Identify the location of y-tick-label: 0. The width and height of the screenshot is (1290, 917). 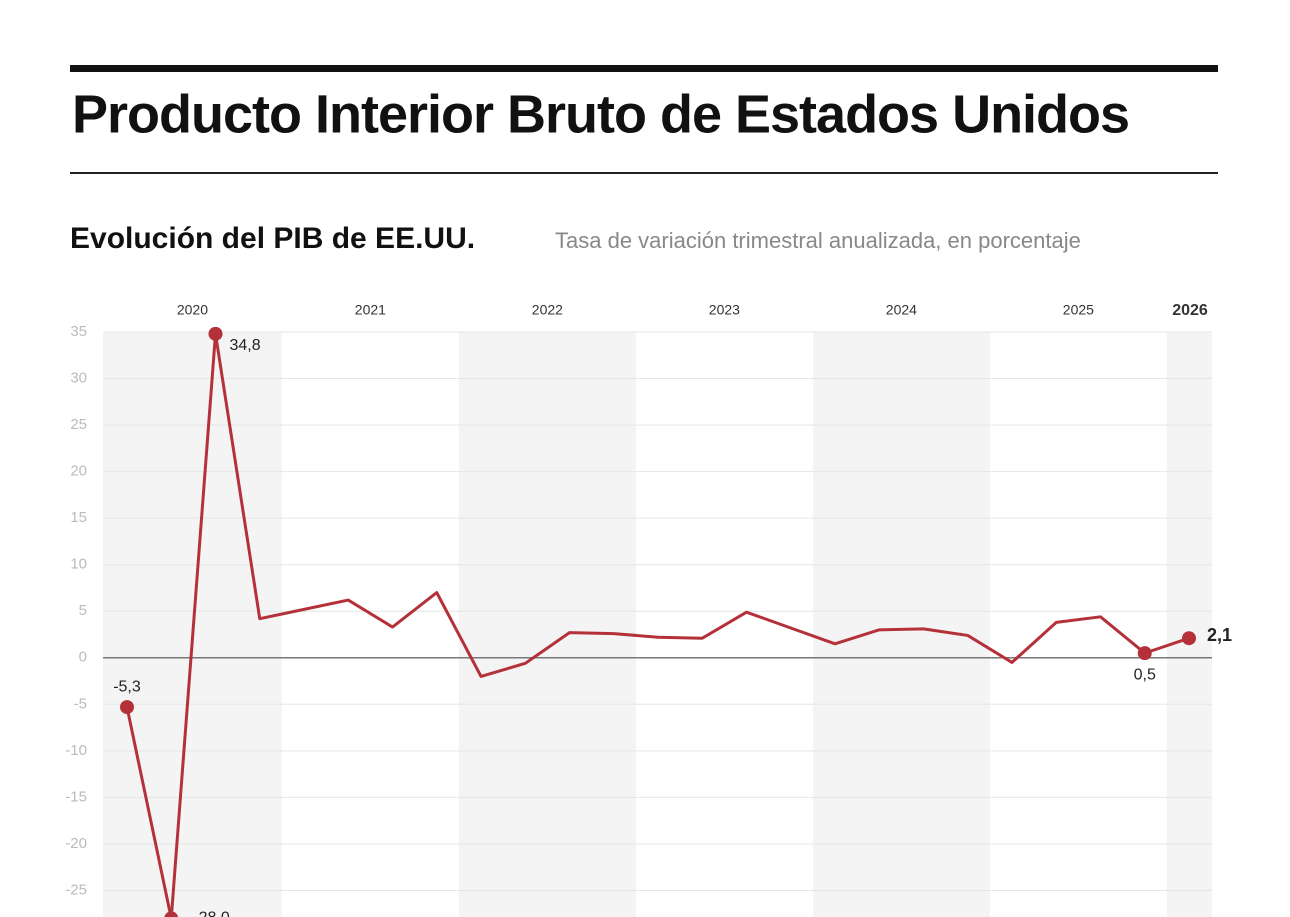
(83, 657).